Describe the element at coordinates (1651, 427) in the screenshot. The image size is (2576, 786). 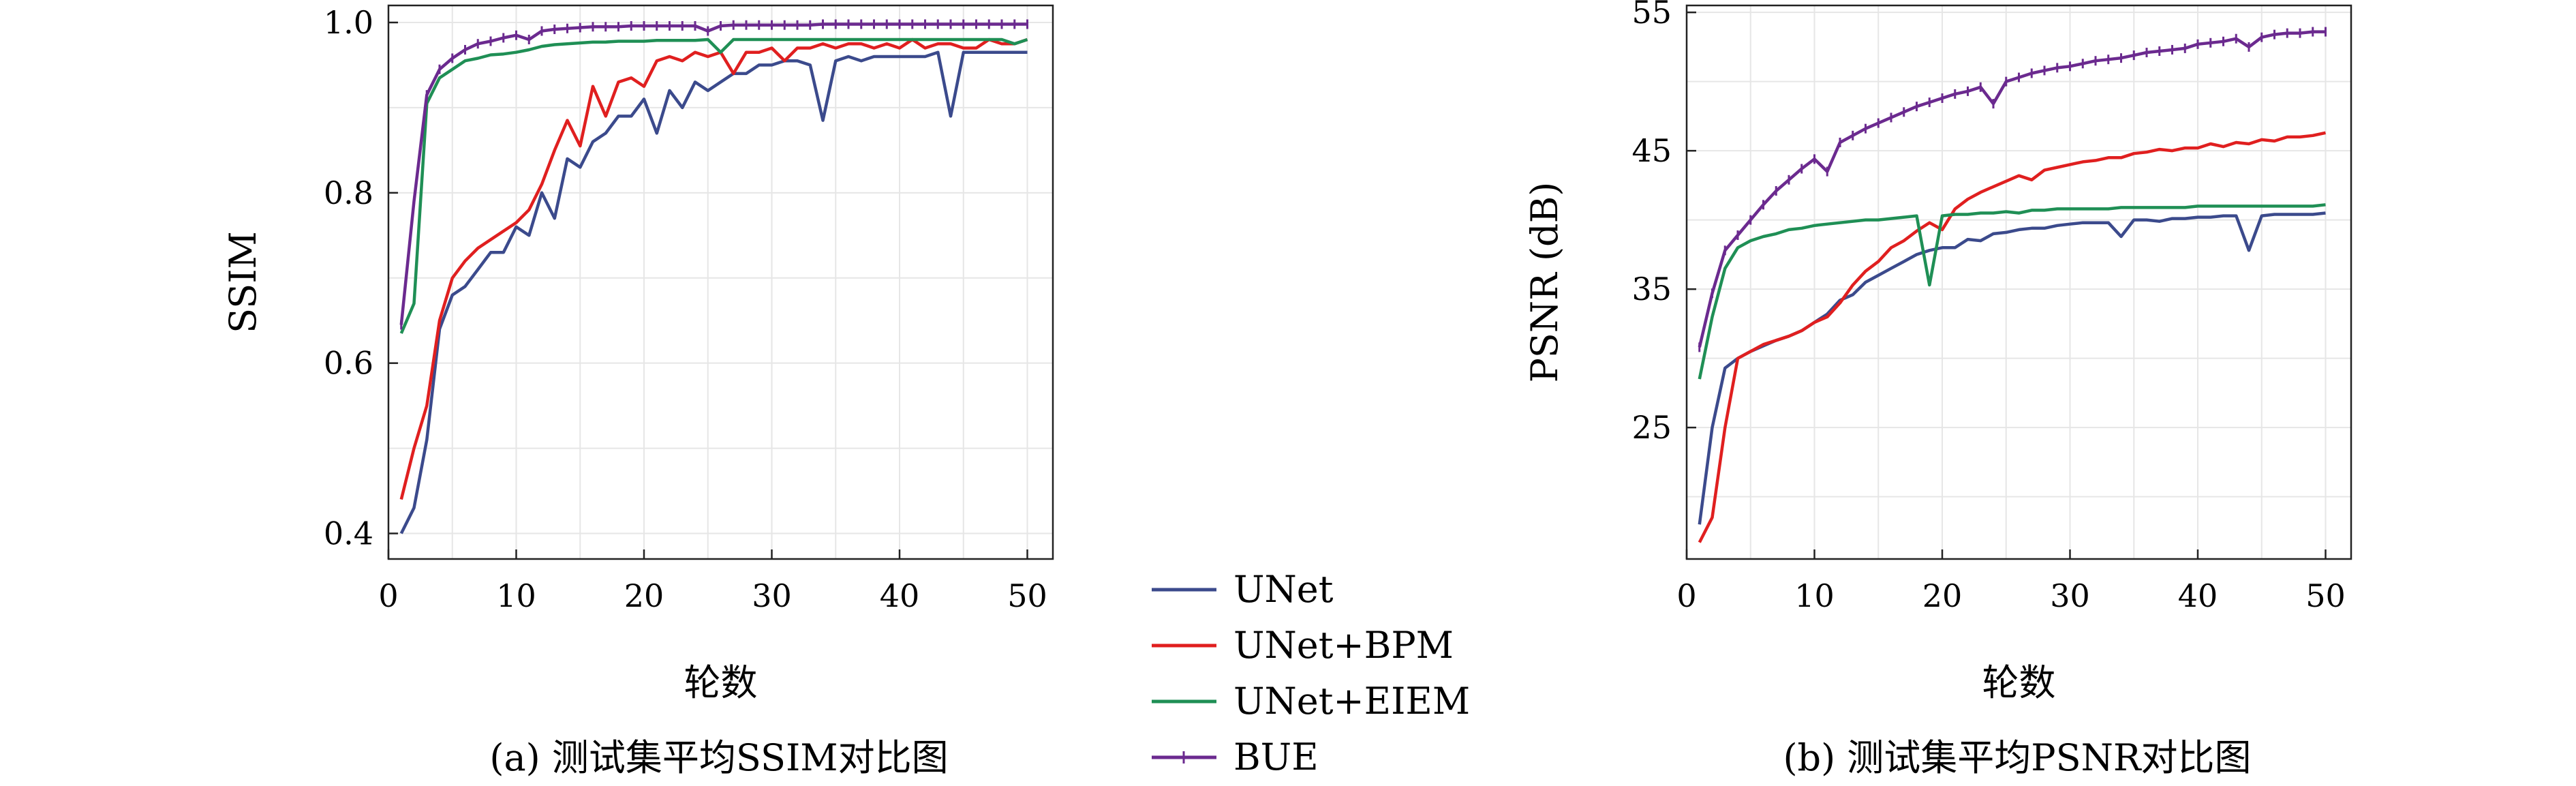
I see `y-tick-label: 25` at that location.